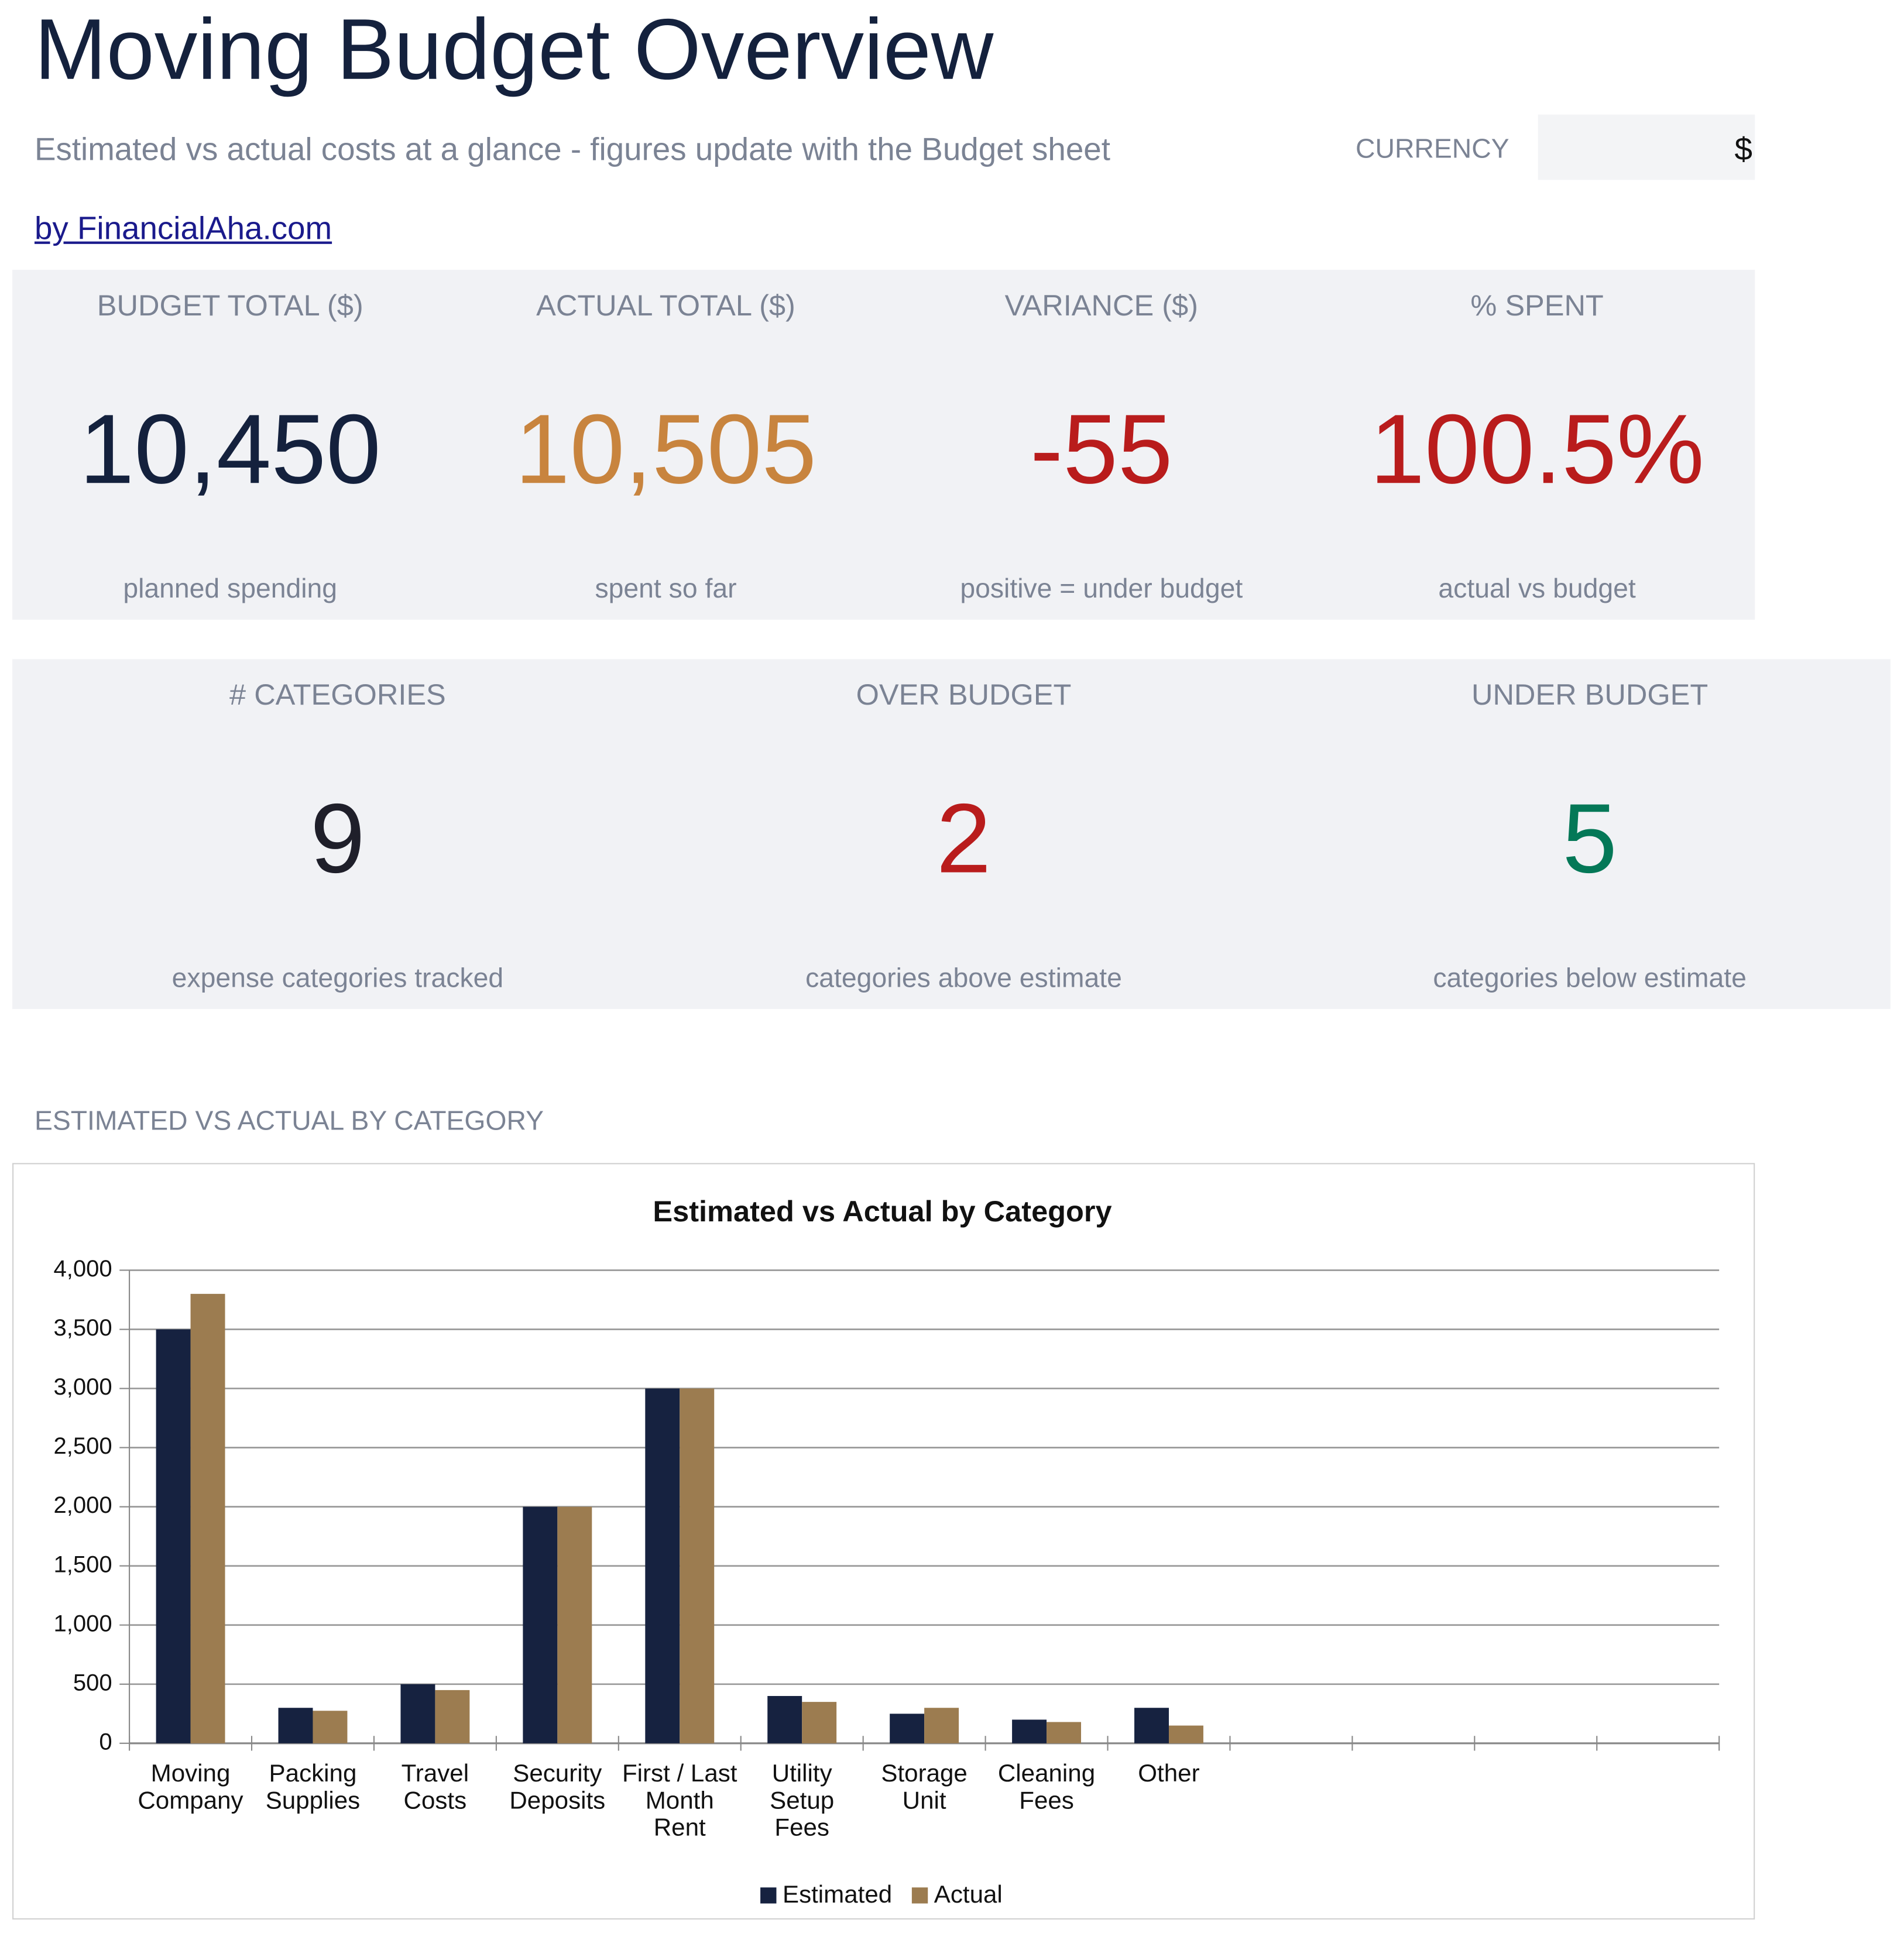  What do you see at coordinates (337, 838) in the screenshot?
I see `kpi-value: 9` at bounding box center [337, 838].